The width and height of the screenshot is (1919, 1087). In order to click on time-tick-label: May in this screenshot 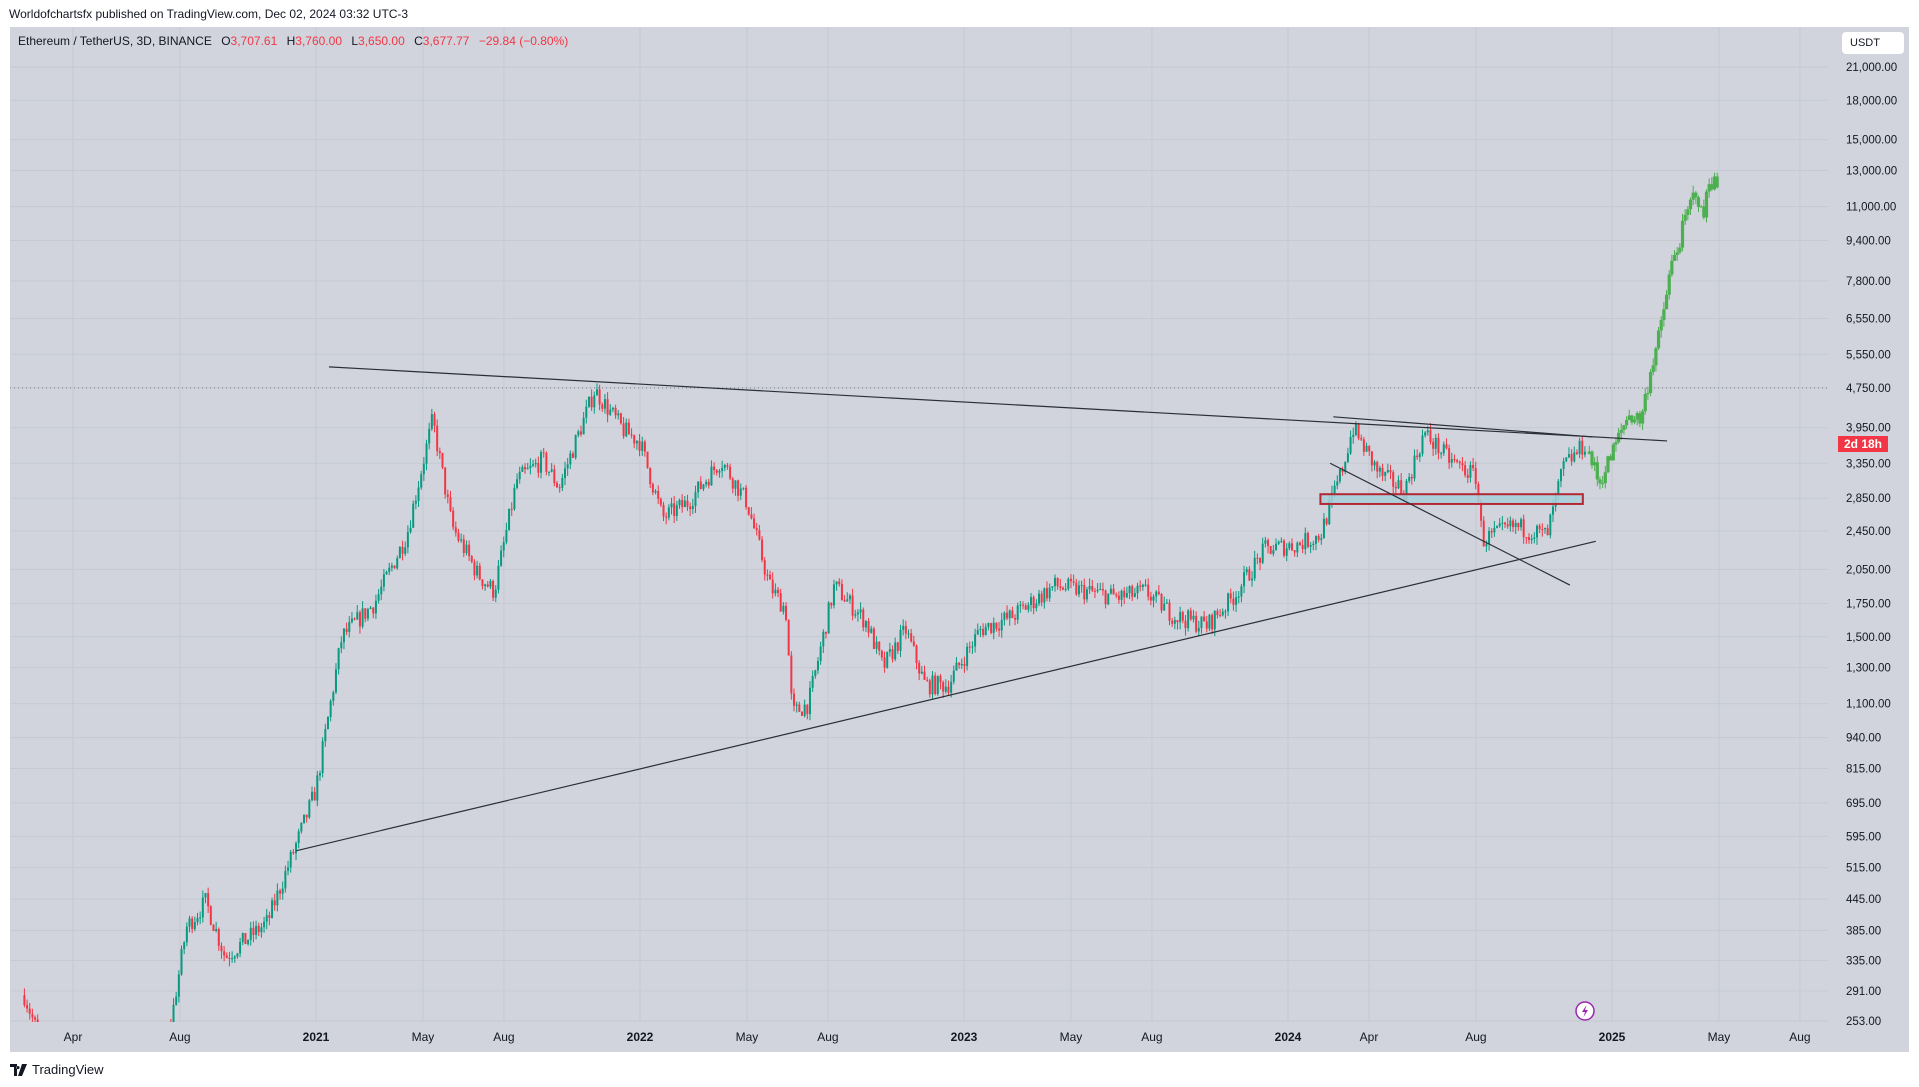, I will do `click(1071, 1037)`.